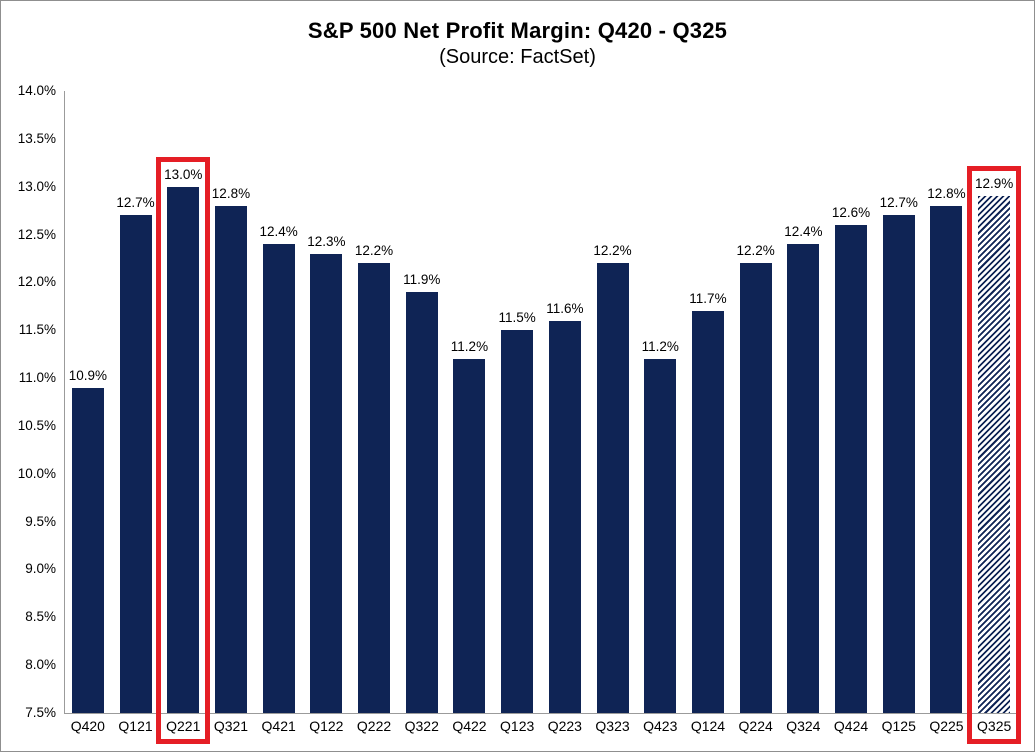  I want to click on bar-value-label: 12.6%, so click(851, 212).